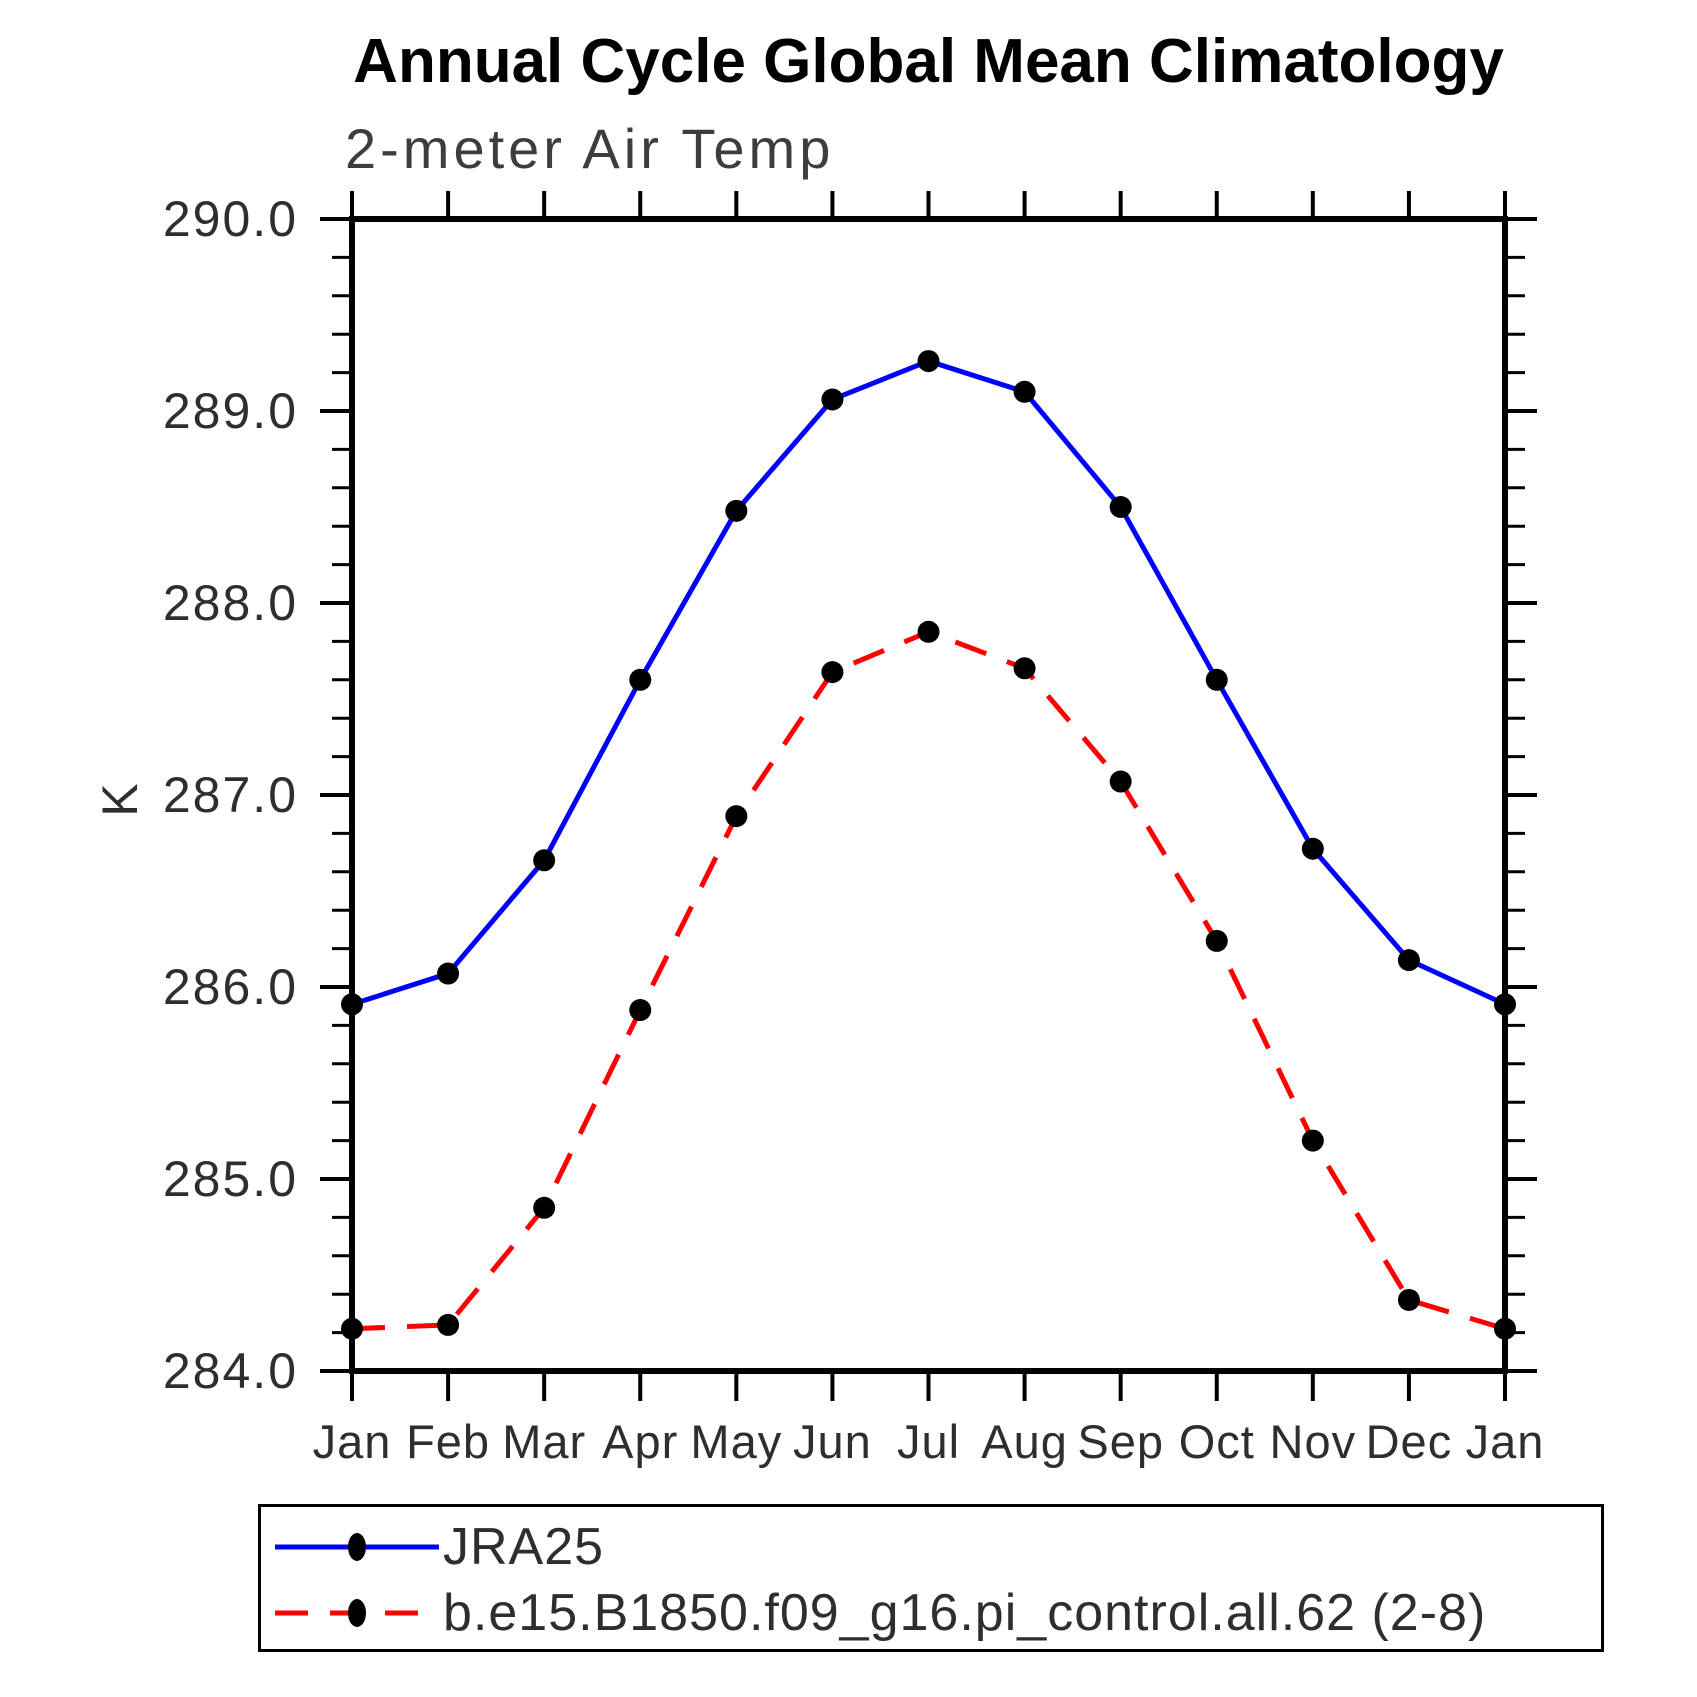  What do you see at coordinates (1313, 1441) in the screenshot?
I see `x-tick-label: Nov` at bounding box center [1313, 1441].